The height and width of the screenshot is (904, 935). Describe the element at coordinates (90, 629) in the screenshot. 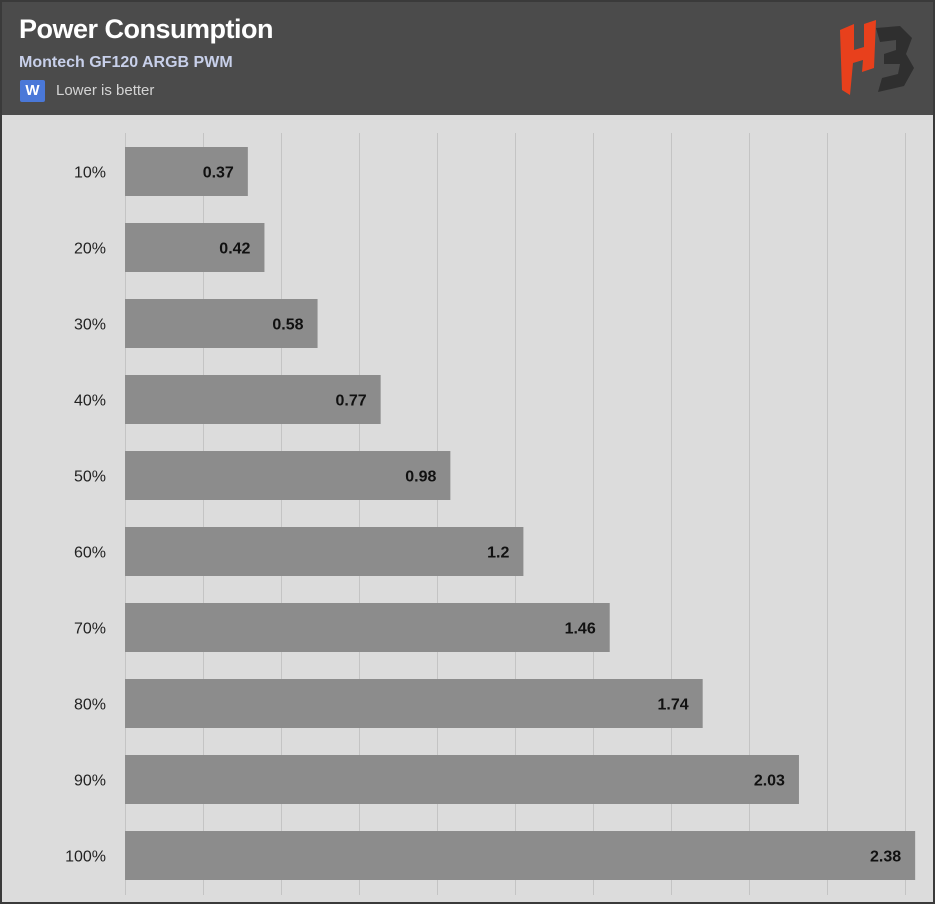

I see `category-label: 70%` at that location.